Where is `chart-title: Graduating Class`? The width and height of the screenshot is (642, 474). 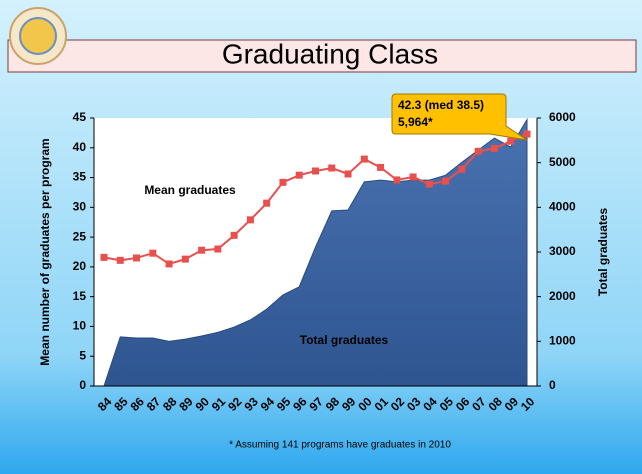 chart-title: Graduating Class is located at coordinates (330, 53).